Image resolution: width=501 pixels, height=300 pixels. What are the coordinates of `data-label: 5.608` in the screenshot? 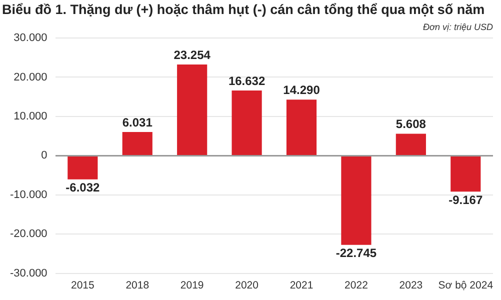 It's located at (411, 124).